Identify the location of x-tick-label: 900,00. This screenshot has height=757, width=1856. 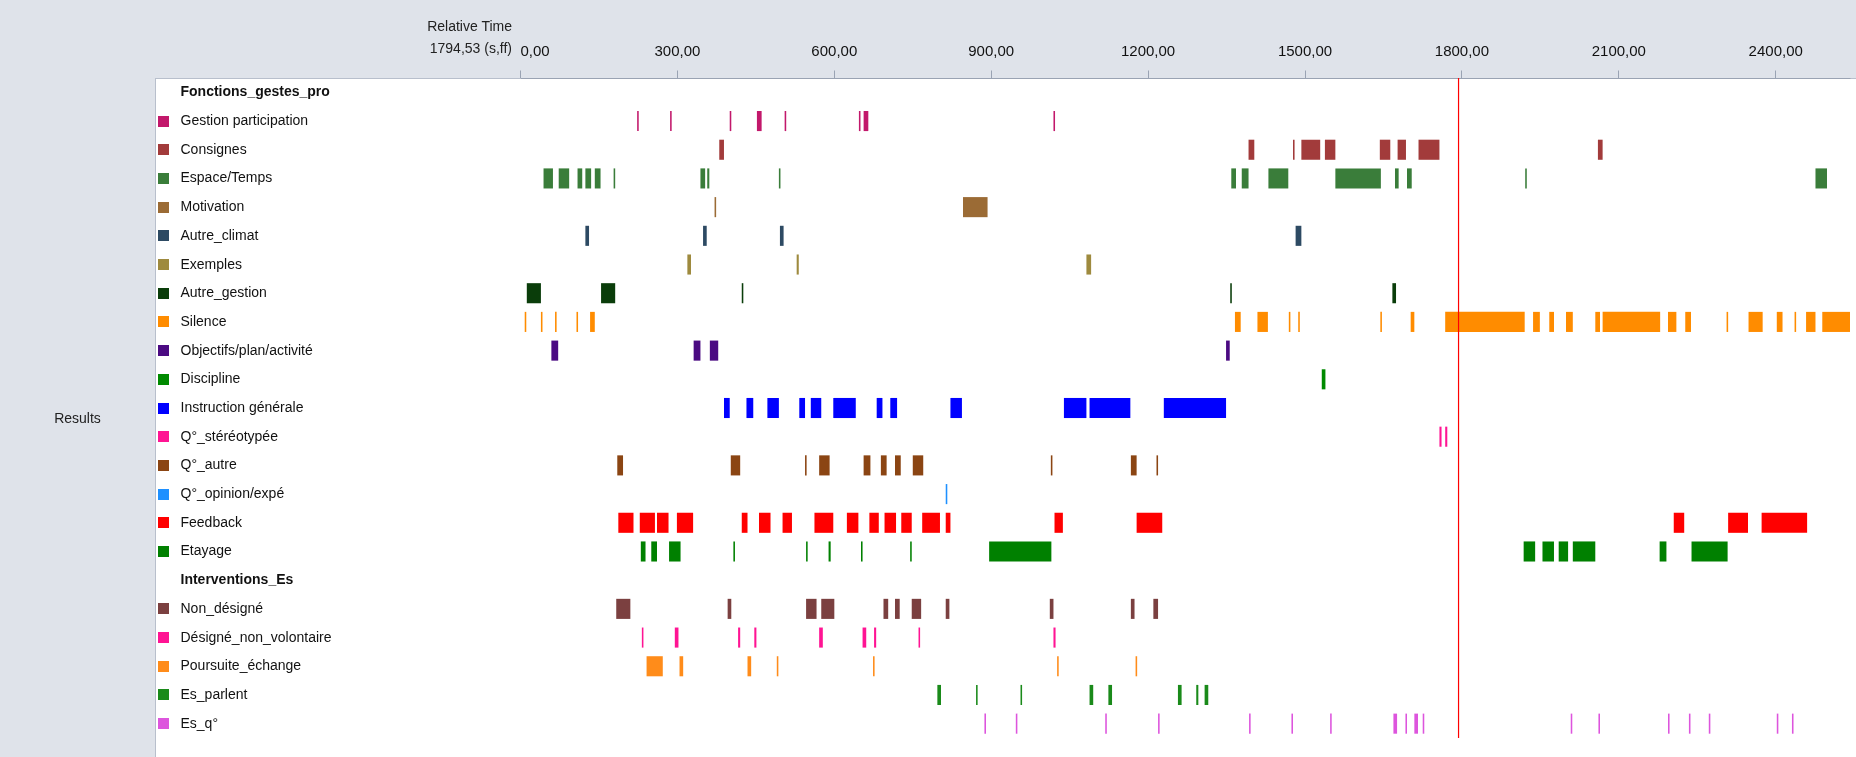
(991, 50).